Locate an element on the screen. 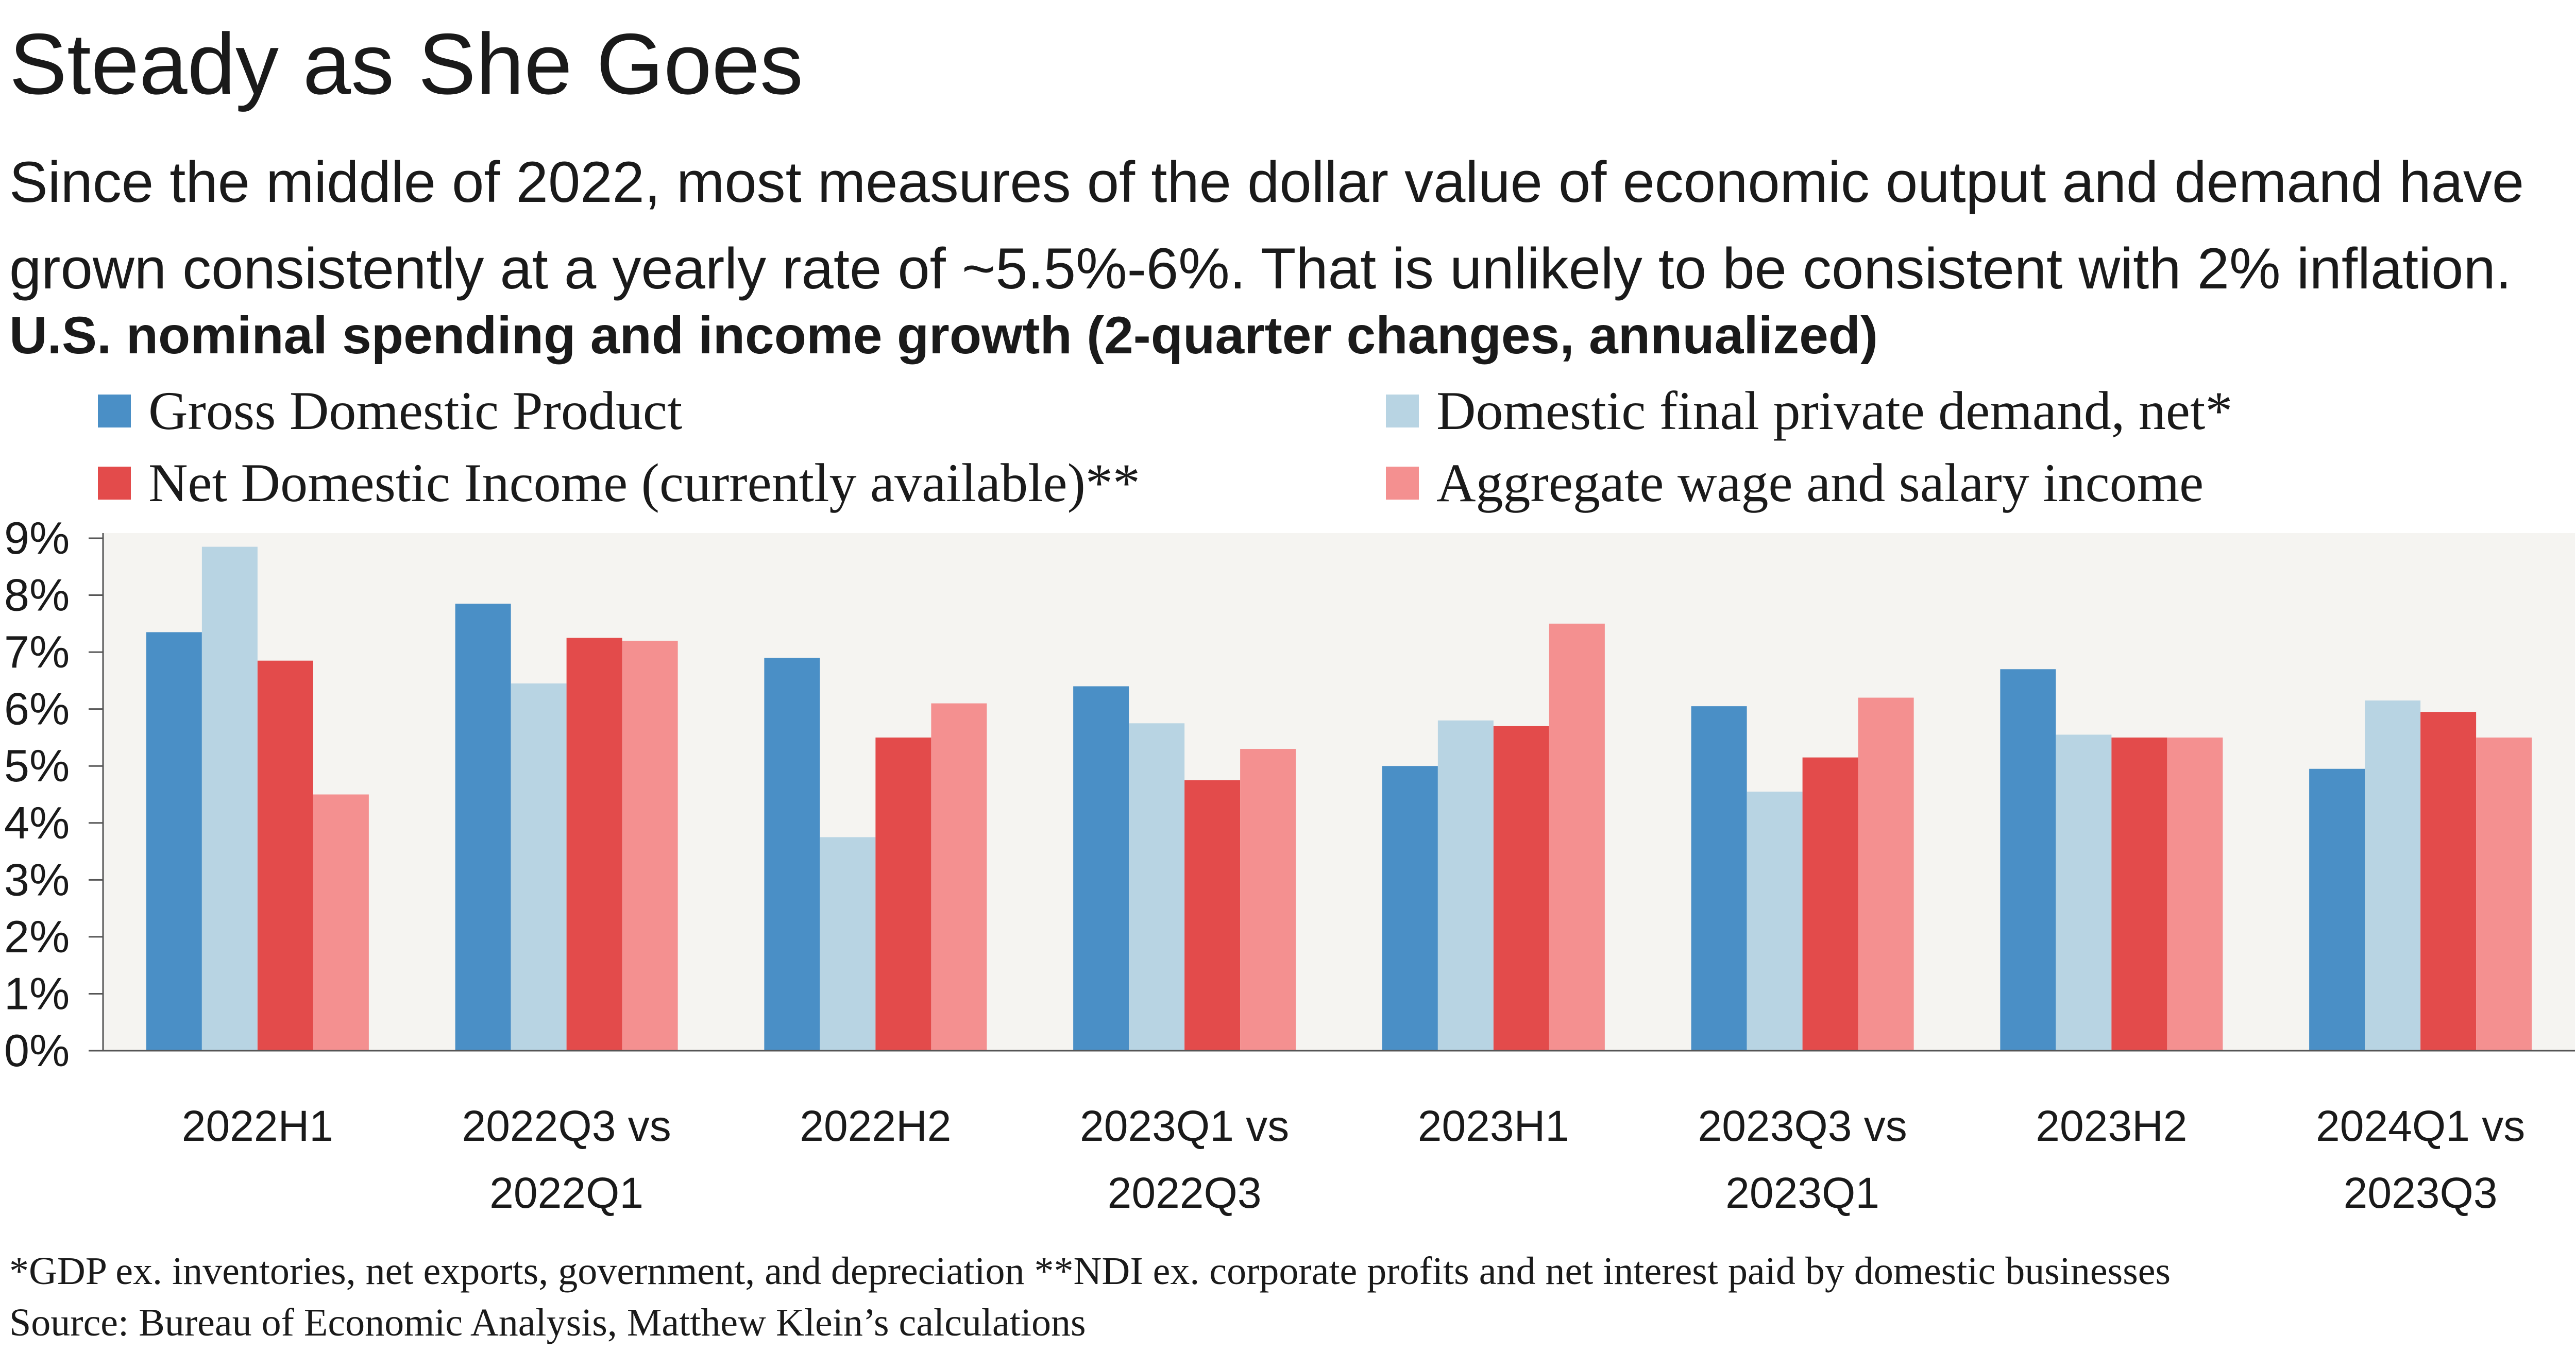 Image resolution: width=2576 pixels, height=1352 pixels. x-category-label: 2022Q1 is located at coordinates (566, 1193).